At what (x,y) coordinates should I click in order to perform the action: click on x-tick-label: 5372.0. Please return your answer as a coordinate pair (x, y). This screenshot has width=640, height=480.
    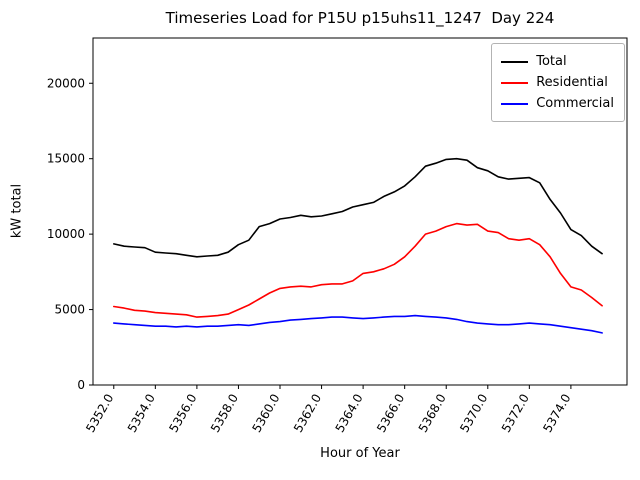
    Looking at the image, I should click on (515, 413).